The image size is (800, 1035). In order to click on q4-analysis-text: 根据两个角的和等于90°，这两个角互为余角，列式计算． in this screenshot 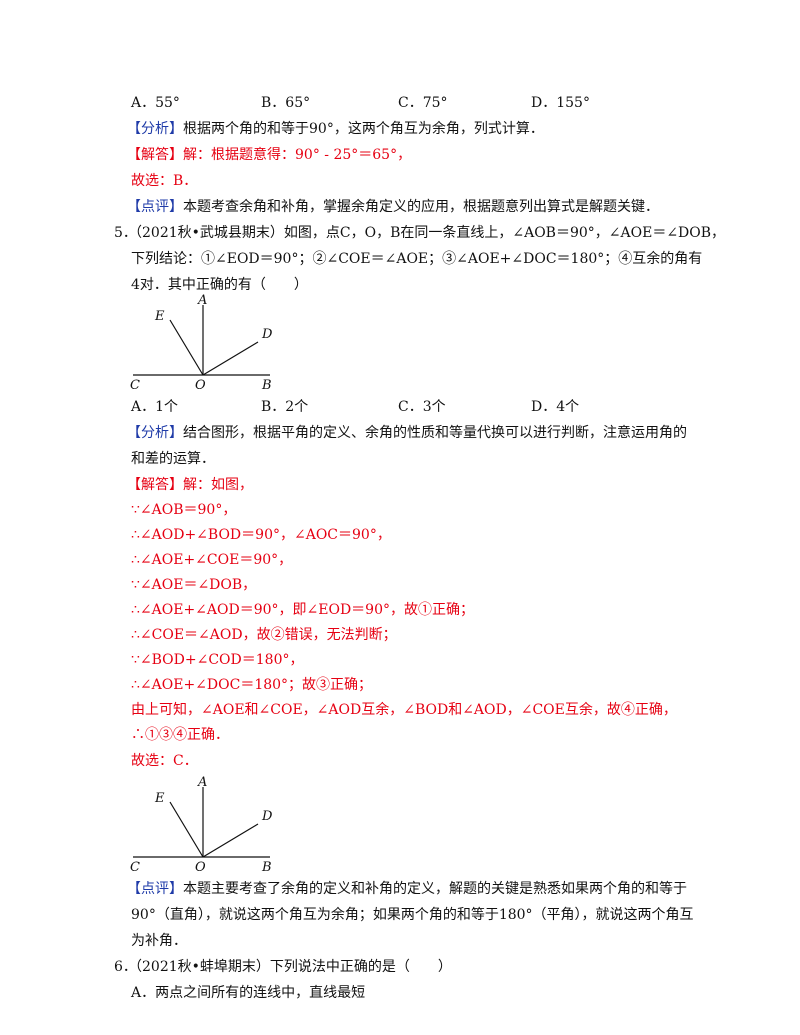, I will do `click(363, 129)`.